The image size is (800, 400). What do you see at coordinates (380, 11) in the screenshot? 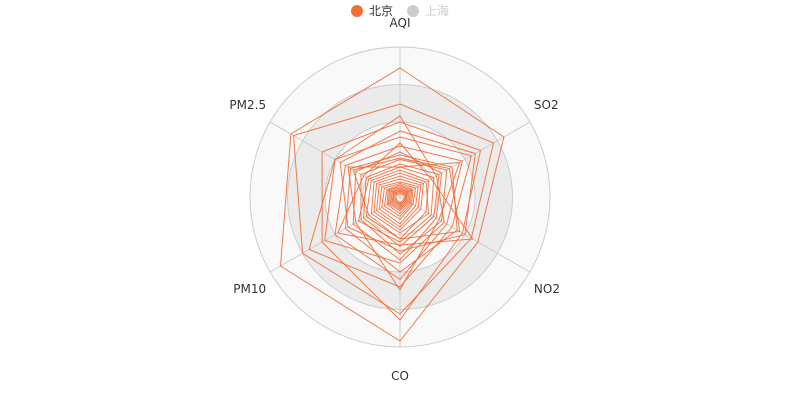
I see `legend-label: 北京` at bounding box center [380, 11].